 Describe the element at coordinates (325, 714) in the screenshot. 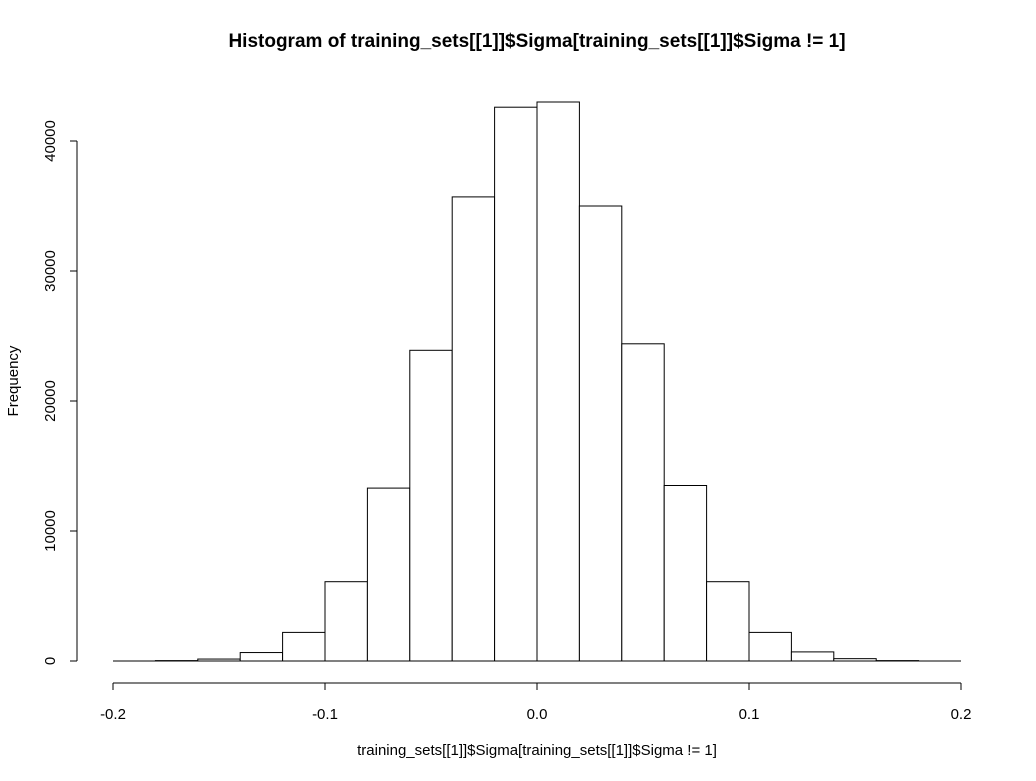

I see `x-tick-label: -0.1` at that location.